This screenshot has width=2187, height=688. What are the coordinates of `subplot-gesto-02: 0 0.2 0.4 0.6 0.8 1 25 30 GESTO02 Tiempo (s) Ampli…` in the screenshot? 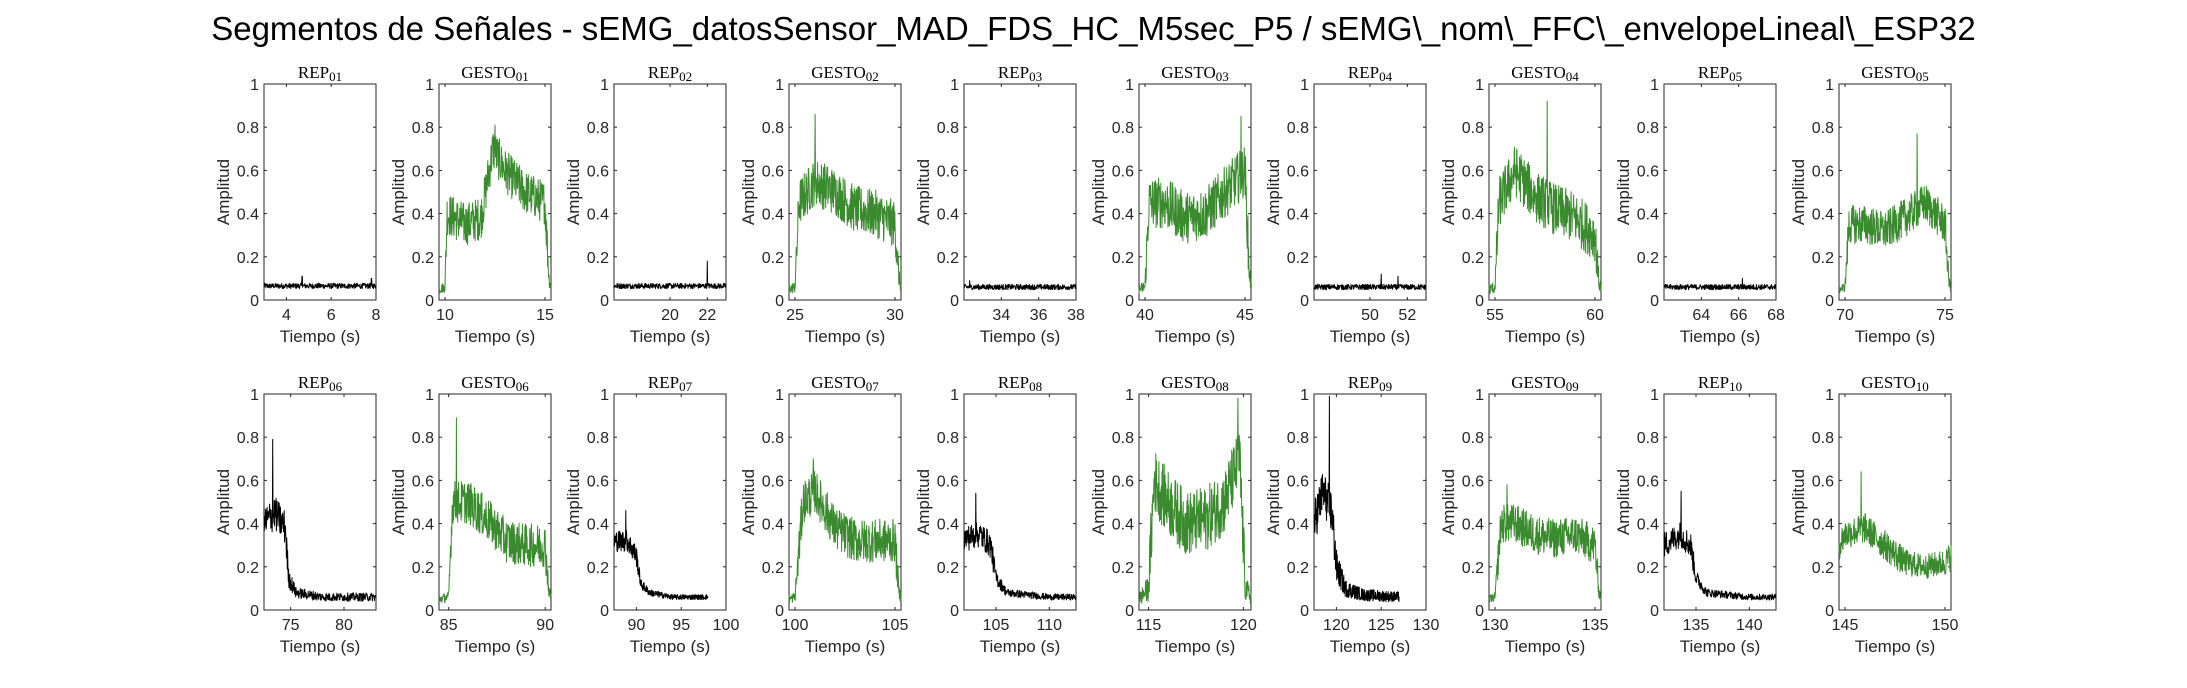 It's located at (821, 204).